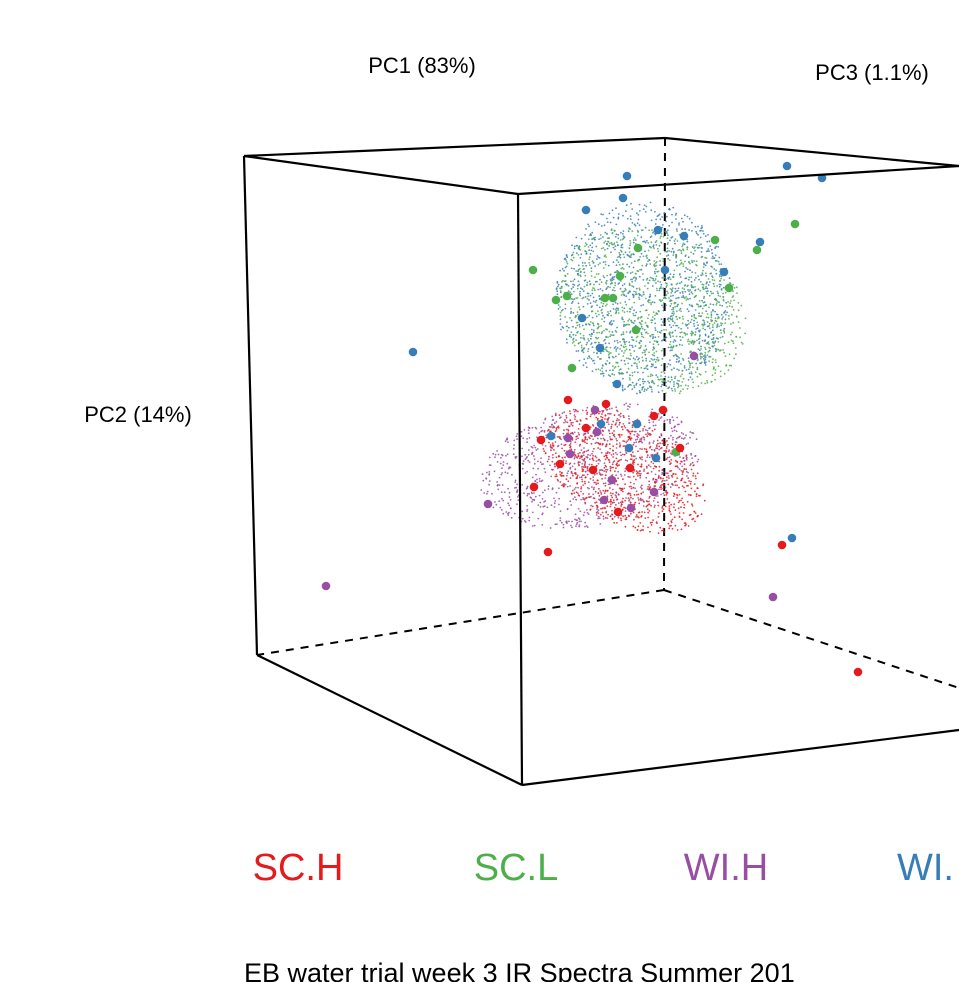 The width and height of the screenshot is (959, 982). What do you see at coordinates (516, 868) in the screenshot?
I see `legend-entry-sc-l: SC.L` at bounding box center [516, 868].